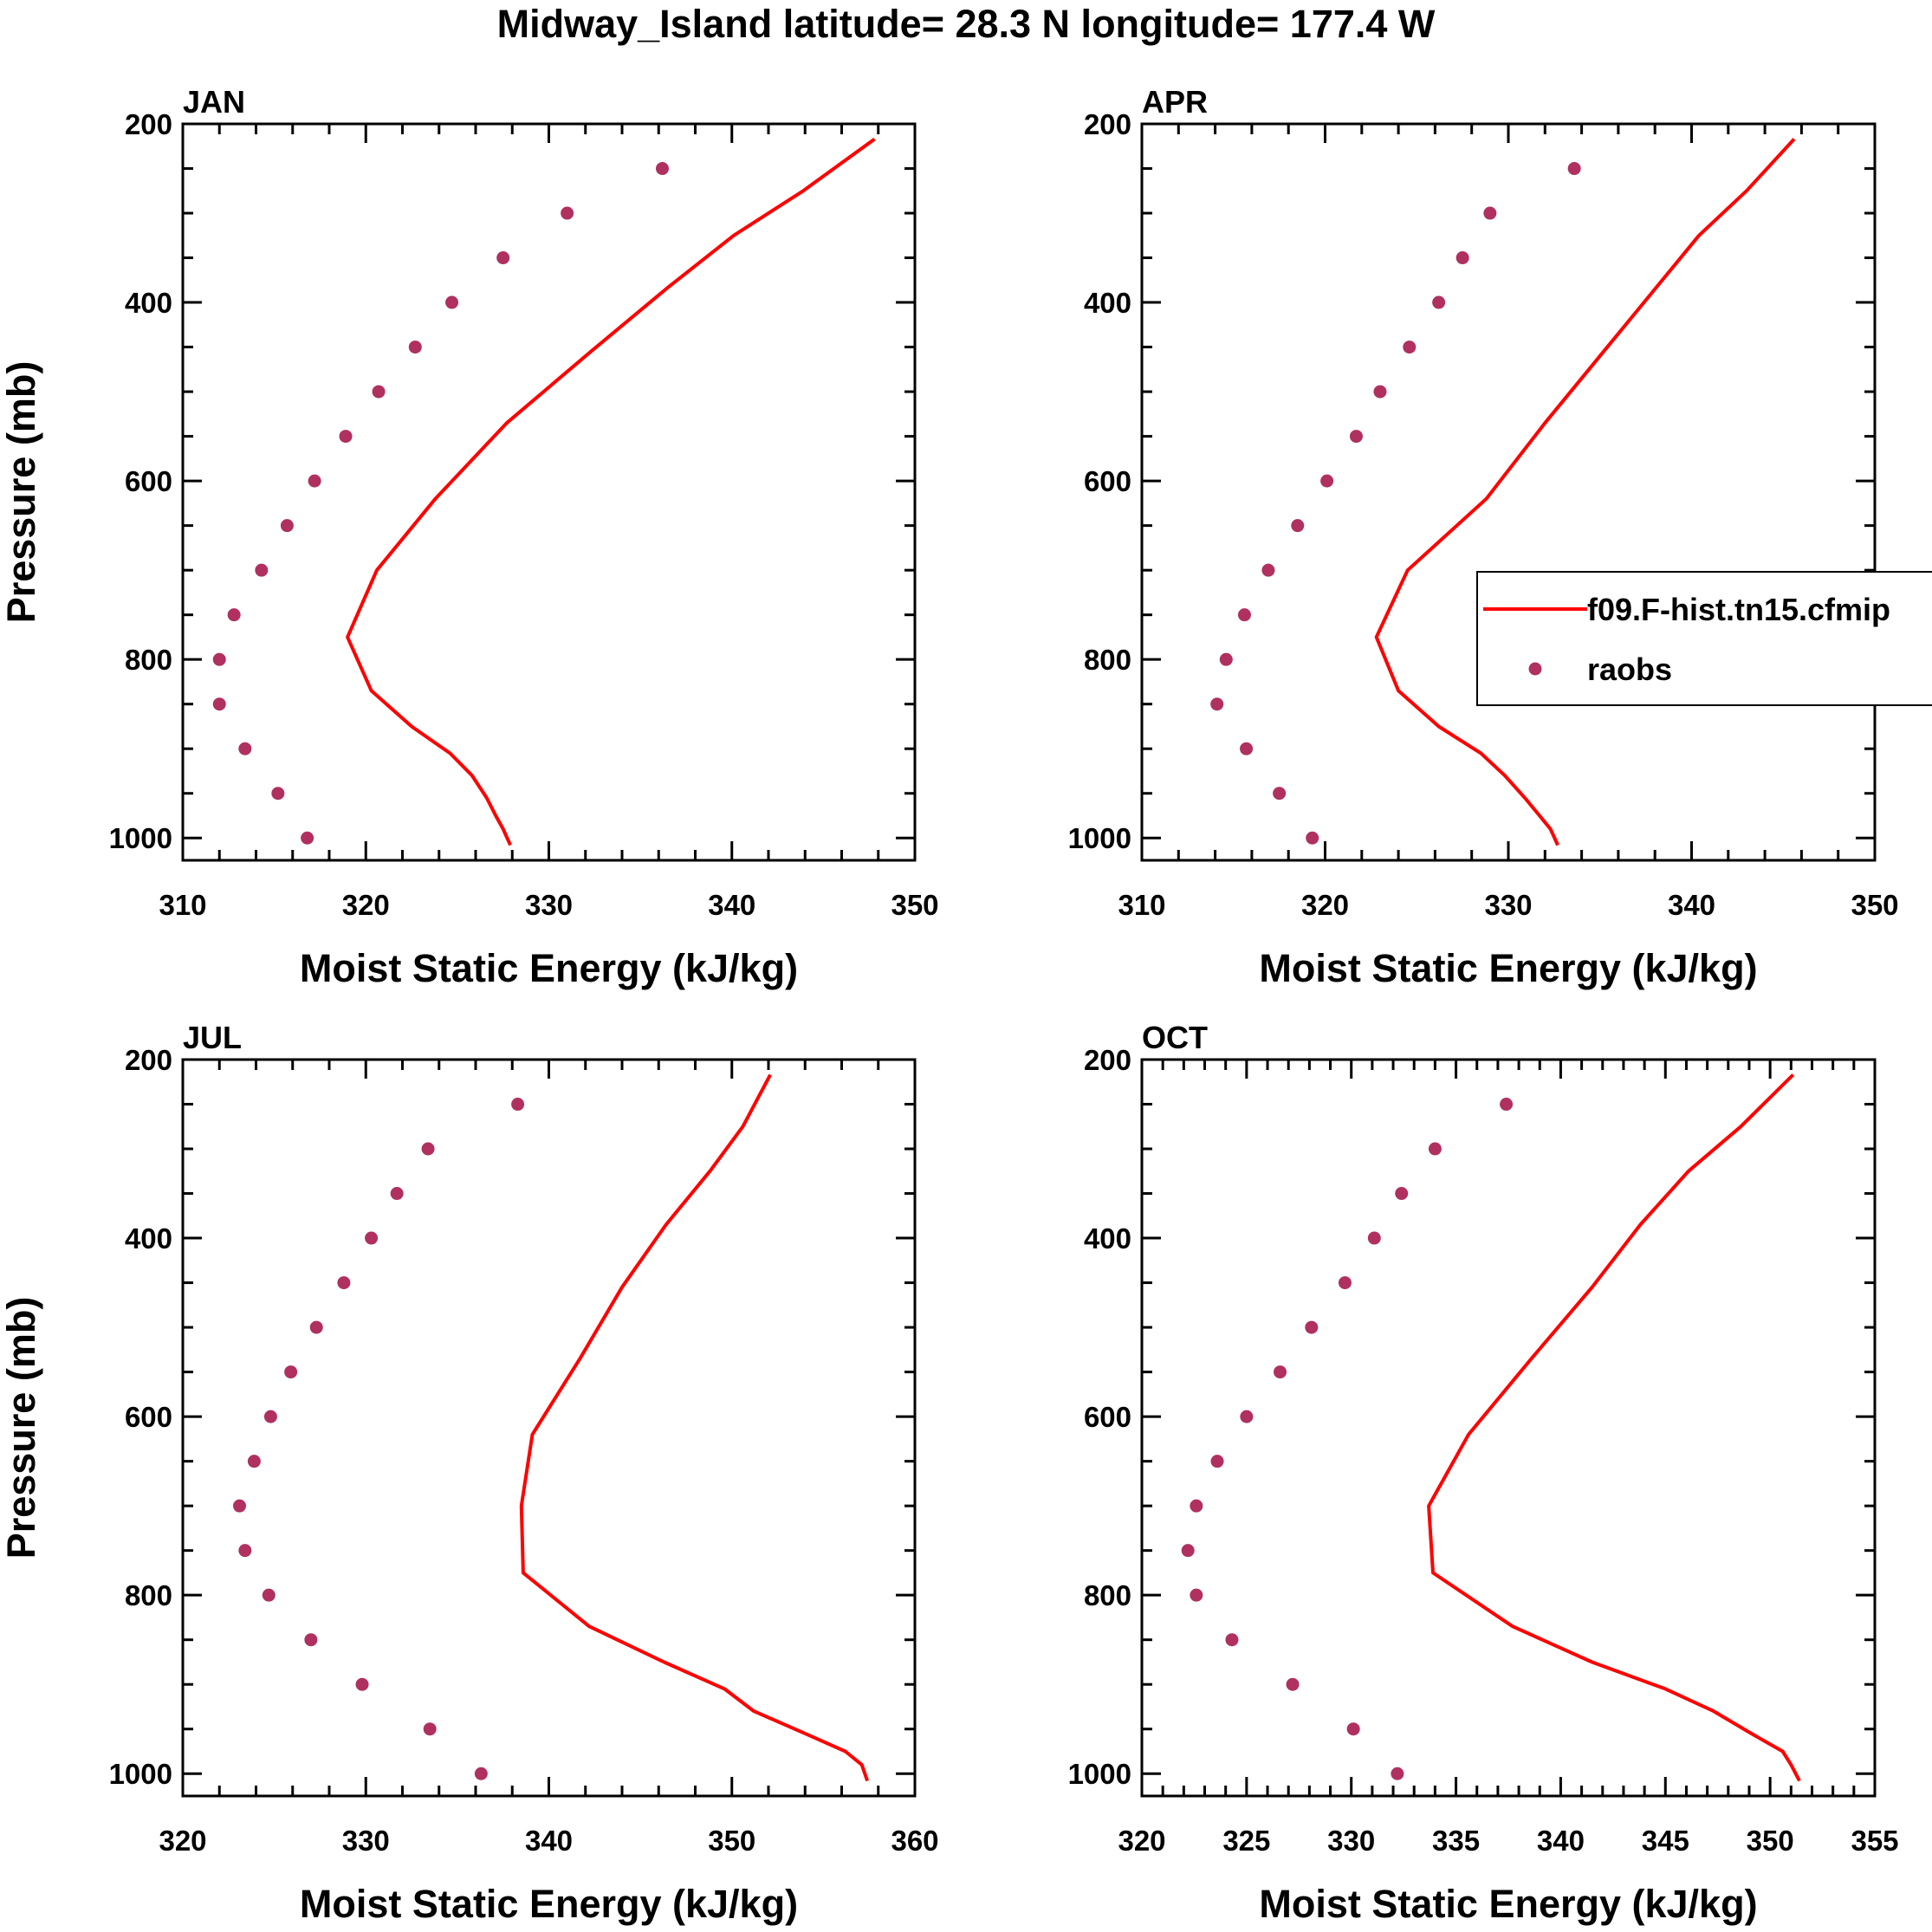 The image size is (1932, 1932). I want to click on panel-title: JAN, so click(214, 102).